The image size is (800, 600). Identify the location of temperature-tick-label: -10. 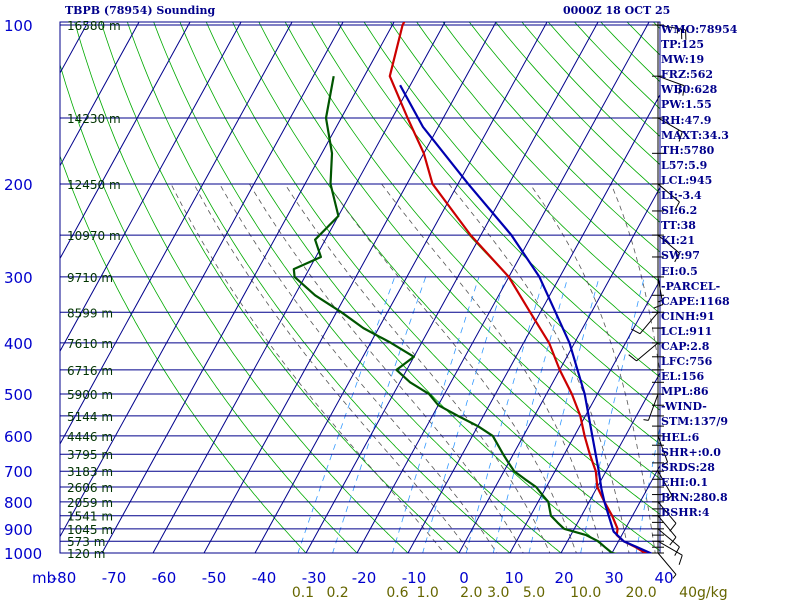
(414, 578).